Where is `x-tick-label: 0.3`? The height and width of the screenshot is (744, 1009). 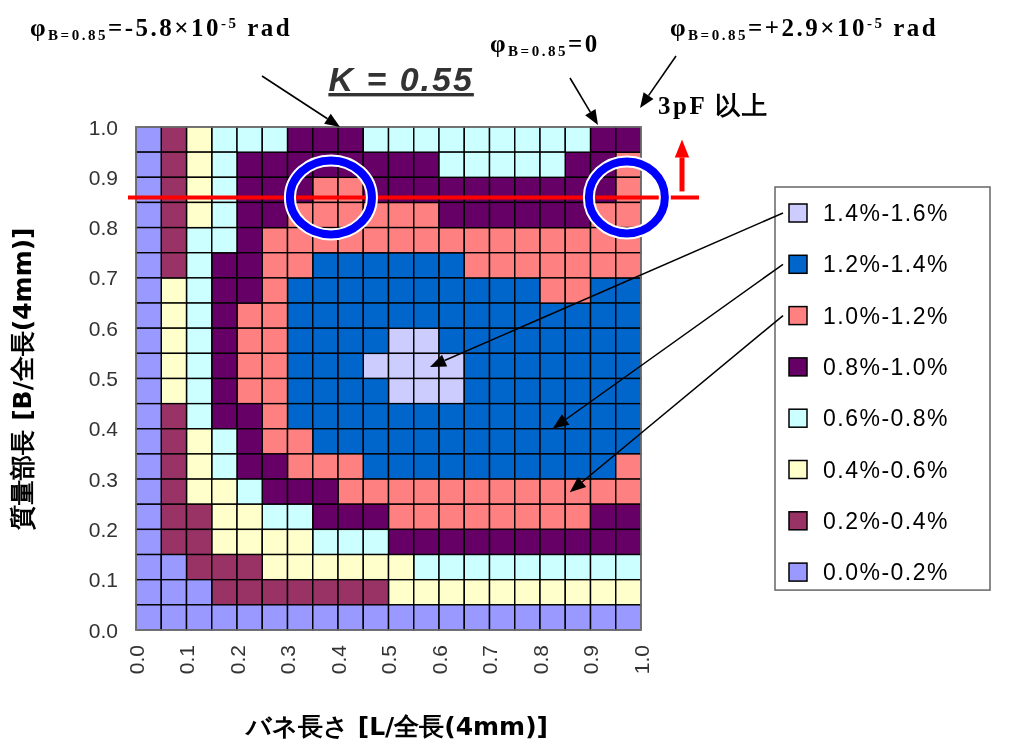
x-tick-label: 0.3 is located at coordinates (287, 660).